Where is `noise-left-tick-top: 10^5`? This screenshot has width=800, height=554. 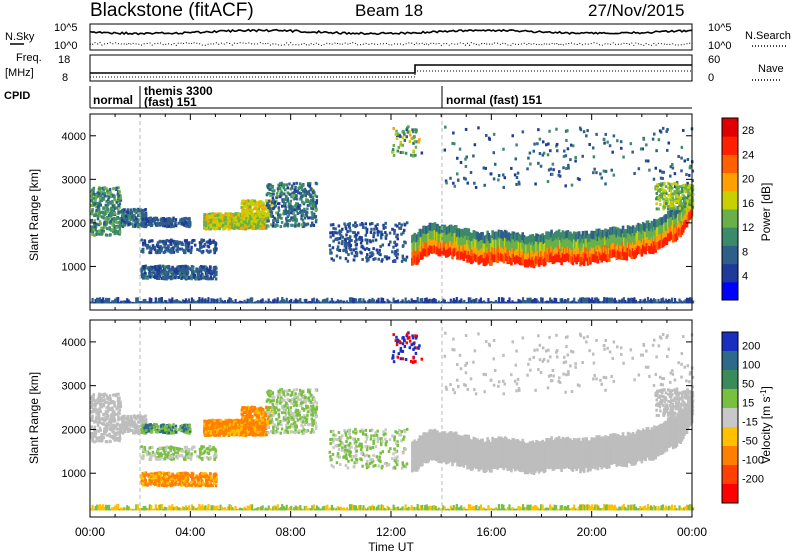
noise-left-tick-top: 10^5 is located at coordinates (66, 28).